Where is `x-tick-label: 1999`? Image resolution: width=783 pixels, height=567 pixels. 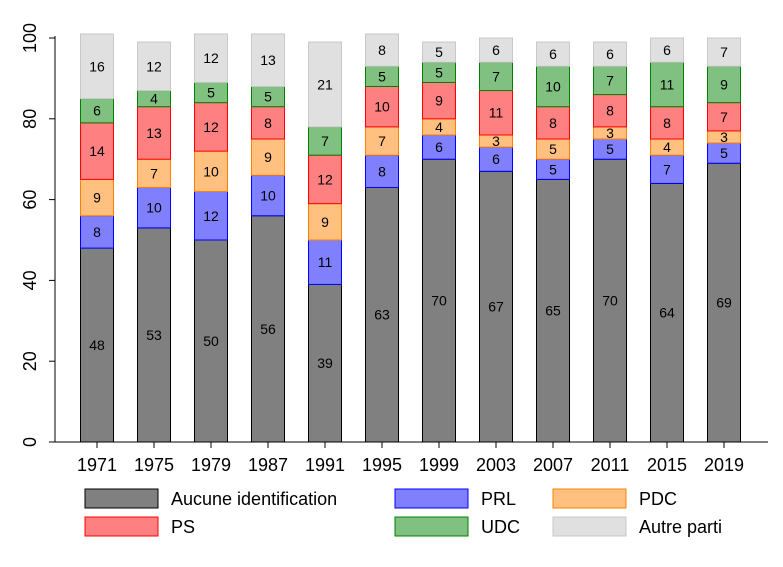 x-tick-label: 1999 is located at coordinates (439, 465).